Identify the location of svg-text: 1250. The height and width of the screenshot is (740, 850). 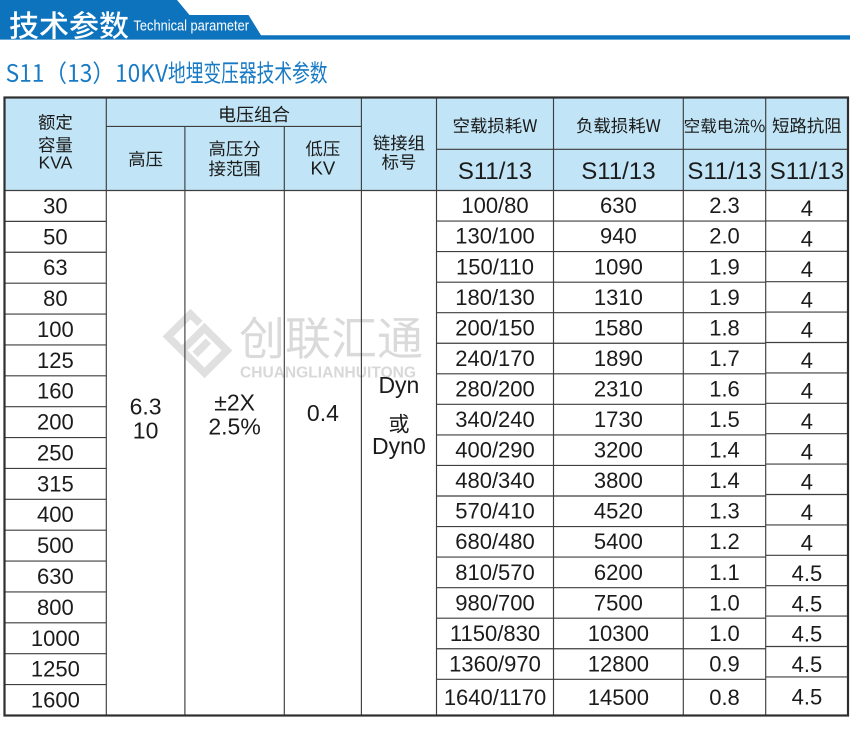
(55, 669).